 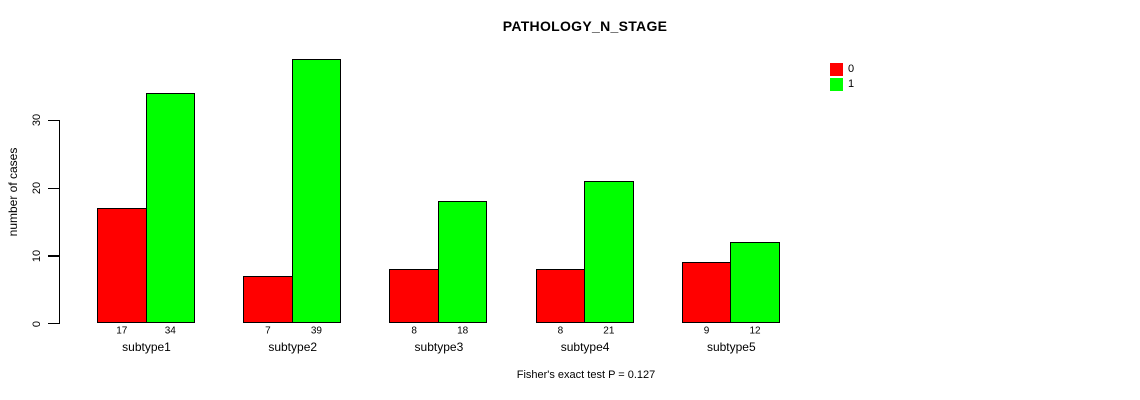 What do you see at coordinates (170, 331) in the screenshot?
I see `bar-value-label: 34` at bounding box center [170, 331].